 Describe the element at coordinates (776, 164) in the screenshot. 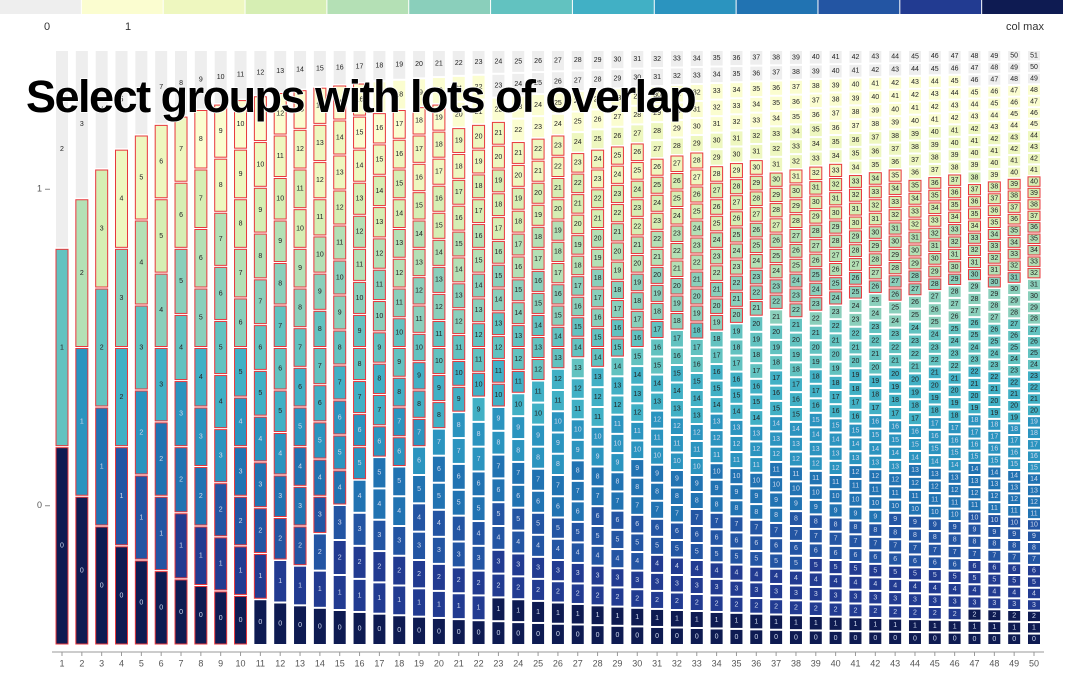

I see `group-label: 31` at that location.